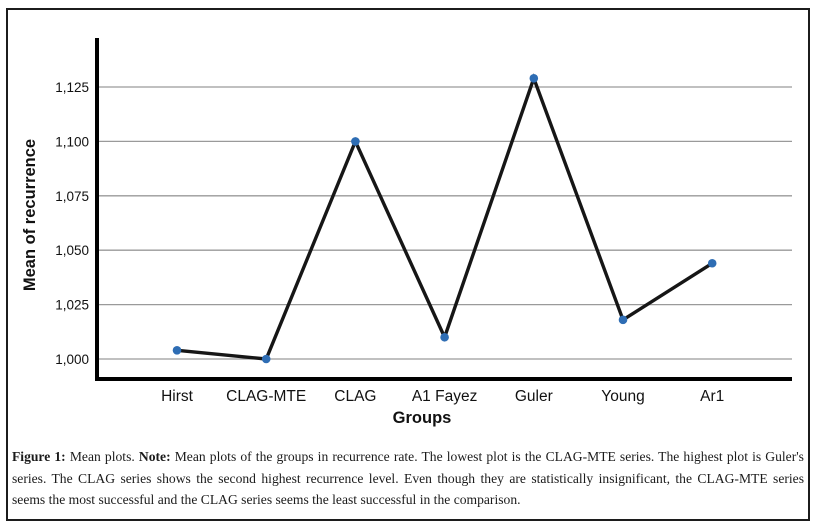  What do you see at coordinates (422, 418) in the screenshot?
I see `x-axis-title: Groups` at bounding box center [422, 418].